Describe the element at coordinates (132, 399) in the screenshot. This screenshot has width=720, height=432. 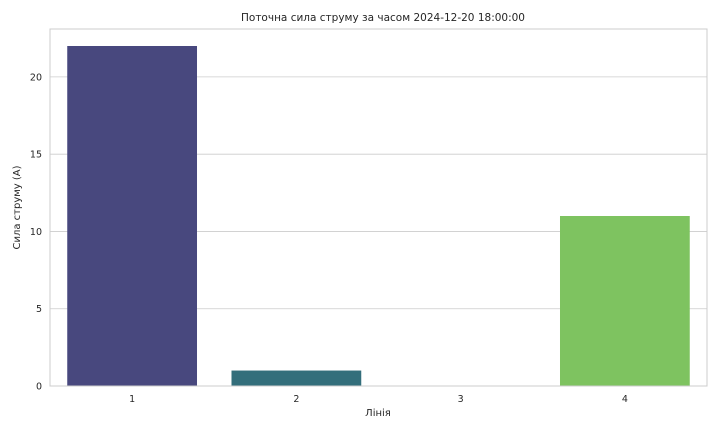
I see `x-tick-label: 1` at that location.